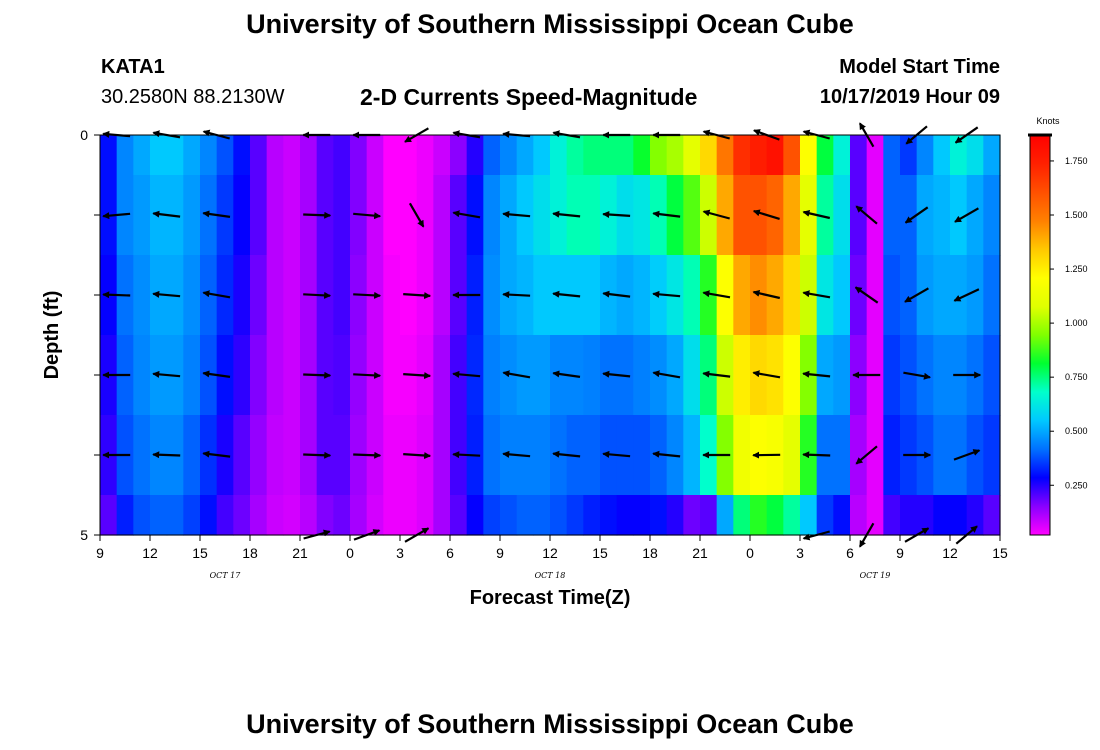 This screenshot has width=1100, height=750. I want to click on x-tick-label: 21, so click(300, 553).